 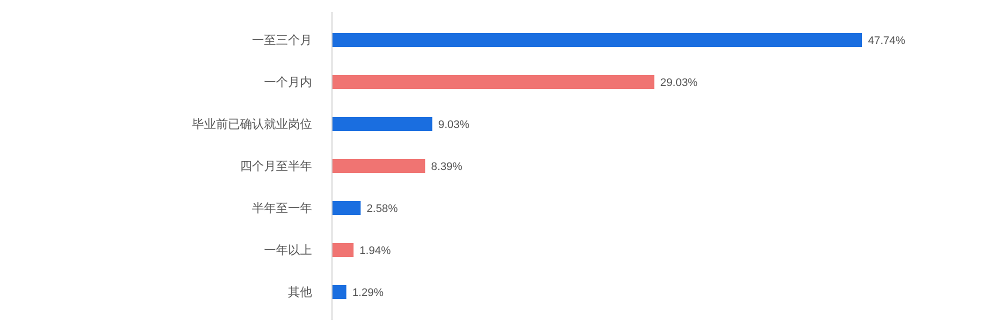 I want to click on y-tick-label: 一年以上, so click(x=288, y=250).